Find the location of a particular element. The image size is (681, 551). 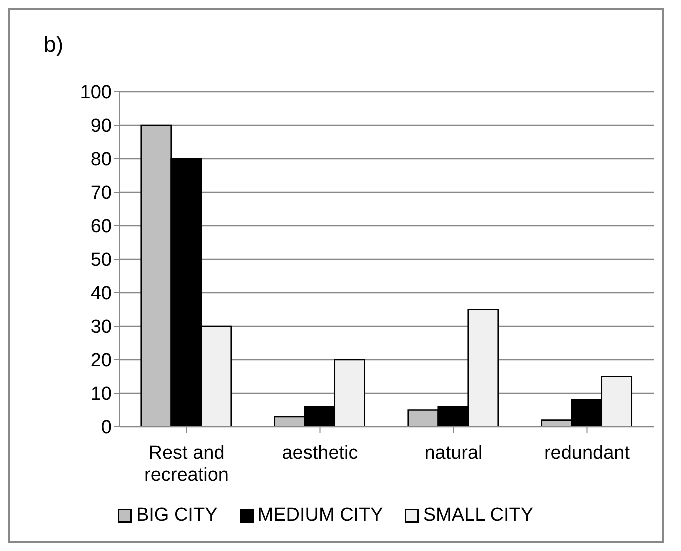

x-tick-label: redundant is located at coordinates (587, 453).